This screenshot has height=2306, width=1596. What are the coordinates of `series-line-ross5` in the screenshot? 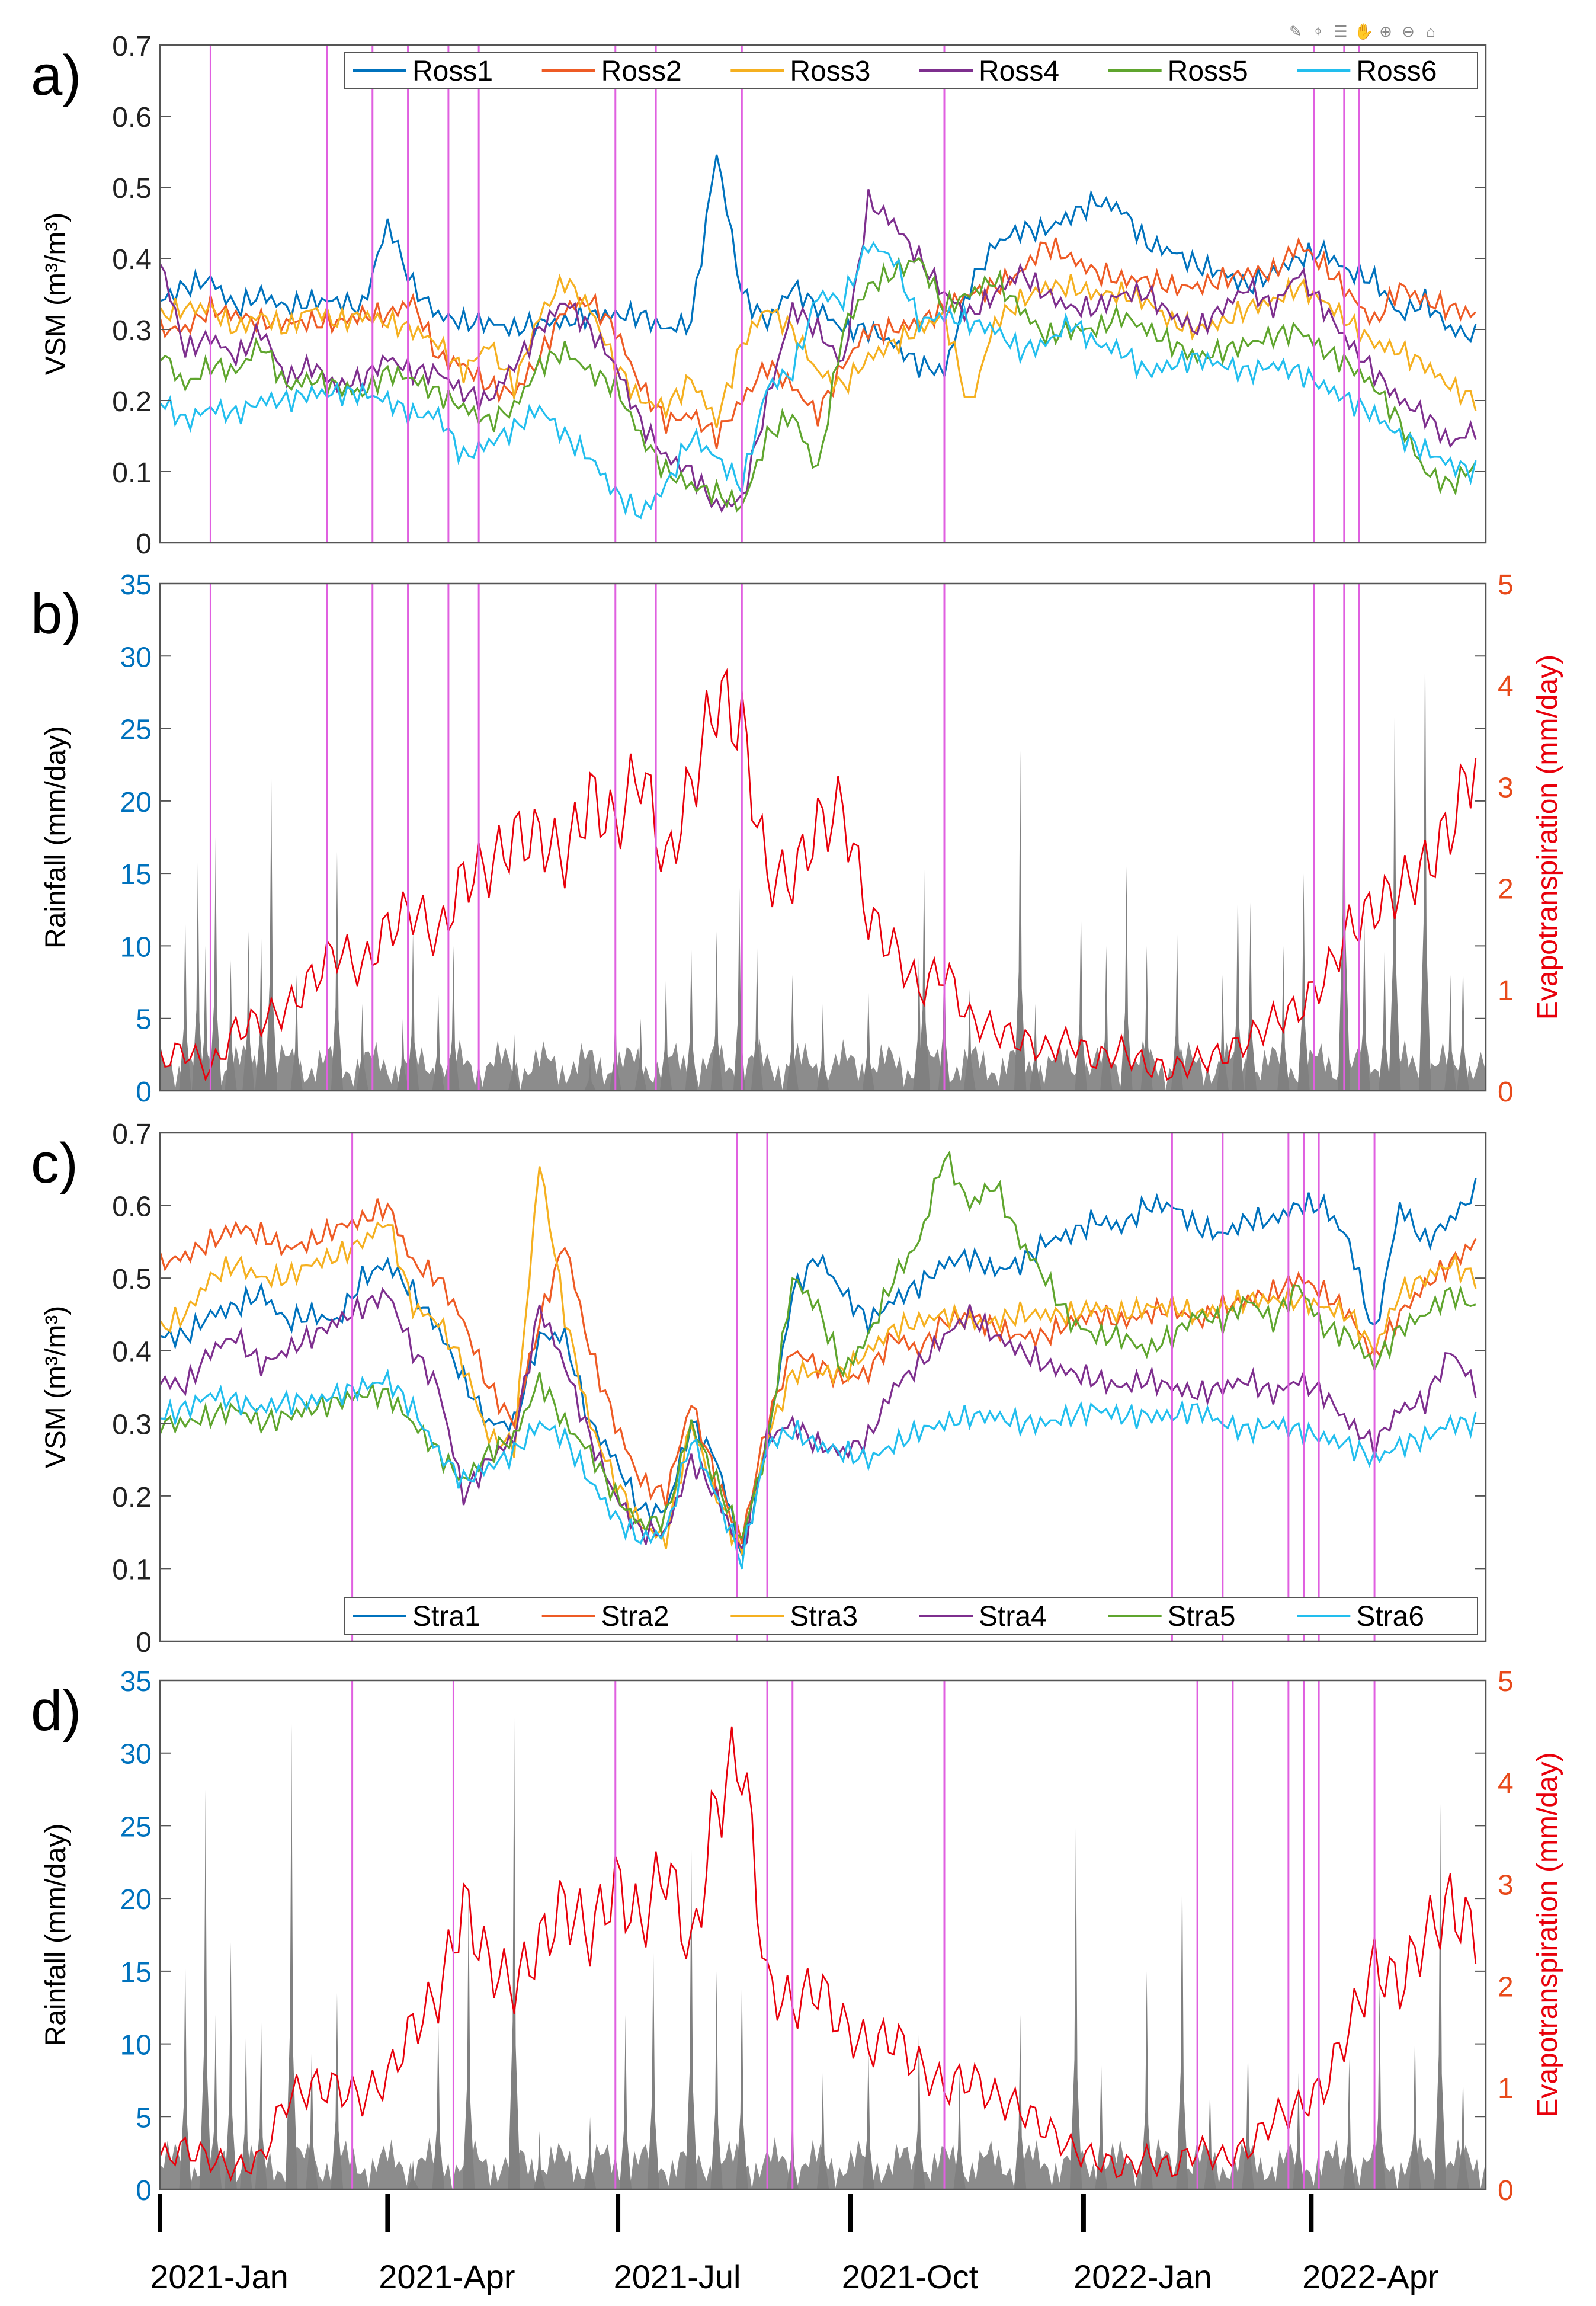 It's located at (819, 385).